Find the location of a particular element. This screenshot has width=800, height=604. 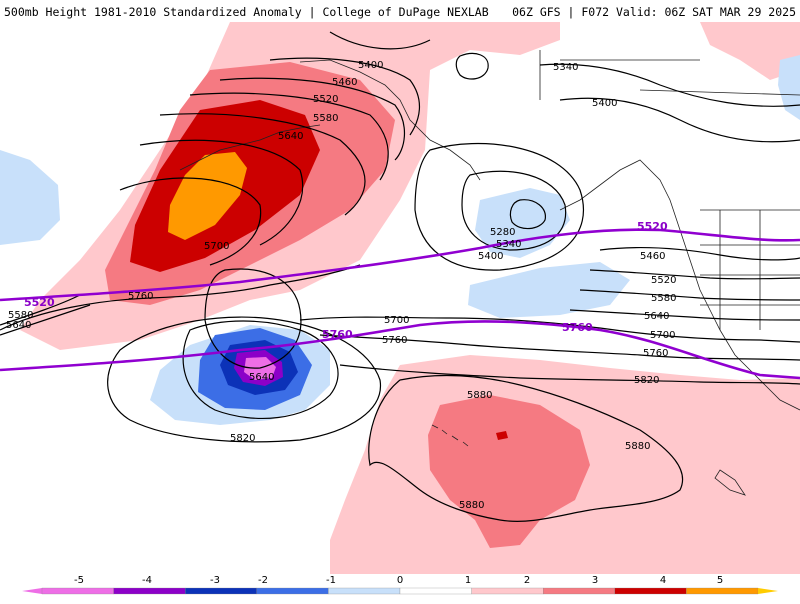

negative-anomaly-central is located at coordinates (522, 223).